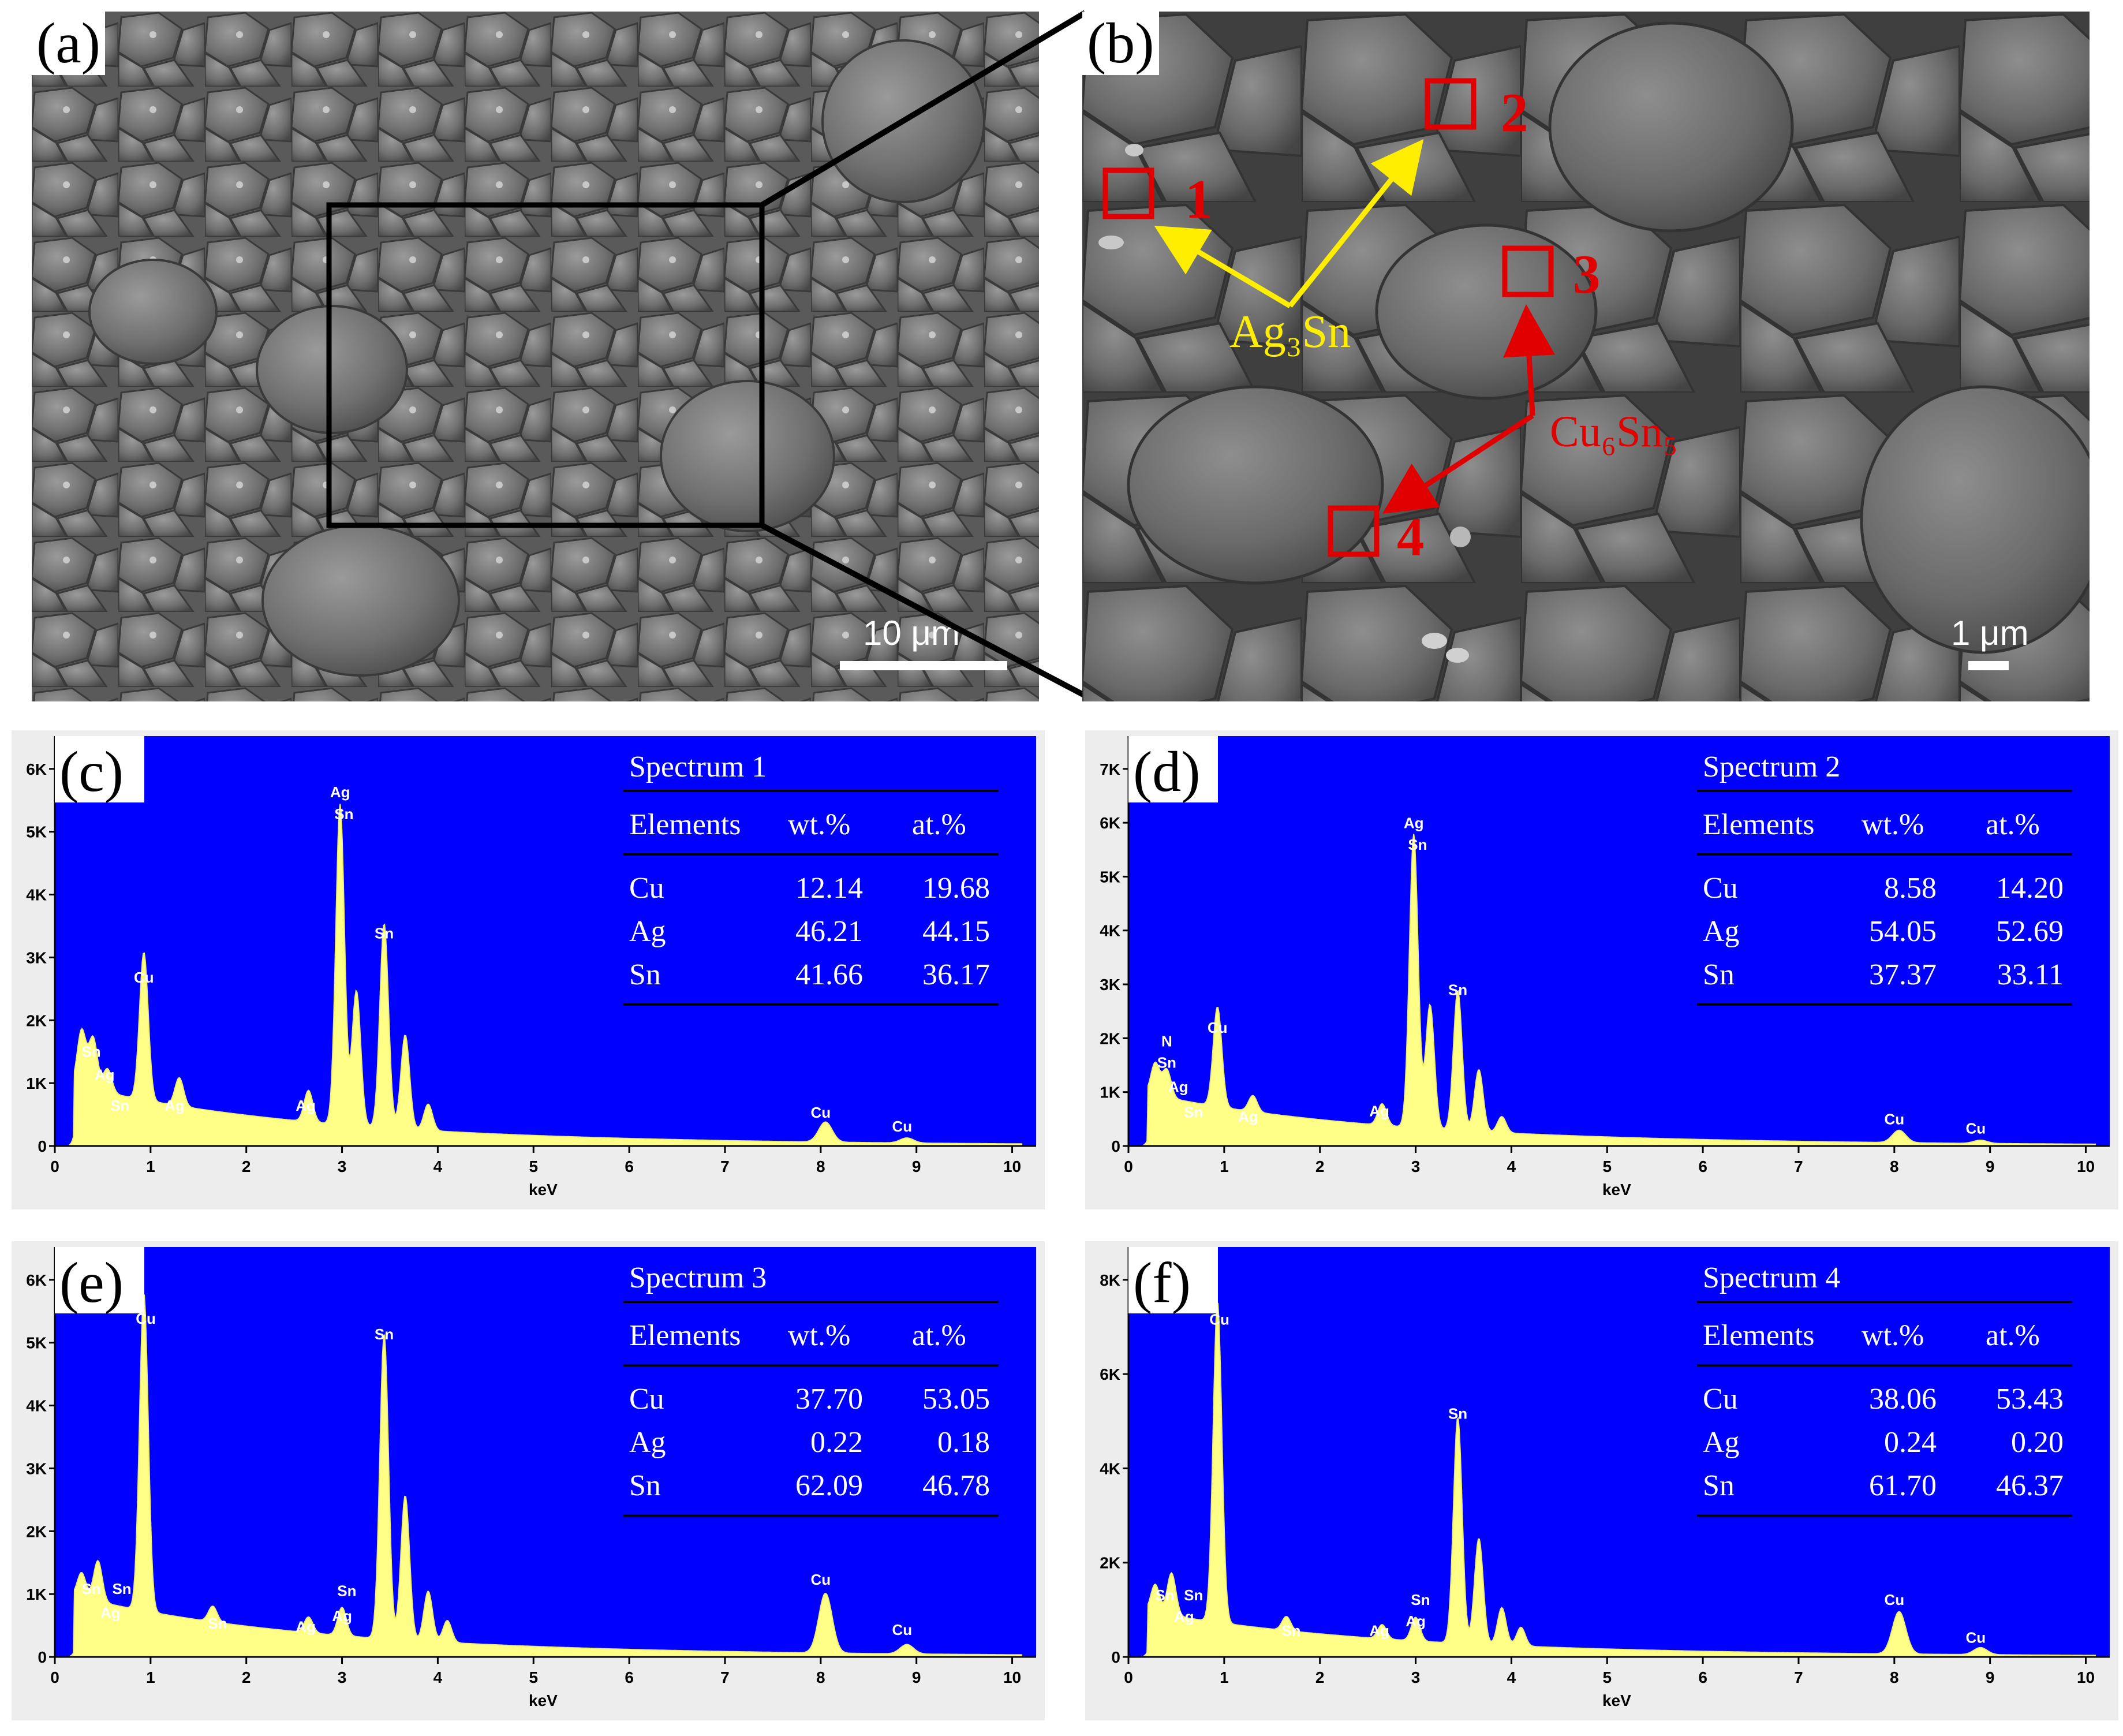 Image resolution: width=2123 pixels, height=1736 pixels. What do you see at coordinates (1224, 1166) in the screenshot?
I see `x-tick-label: 1` at bounding box center [1224, 1166].